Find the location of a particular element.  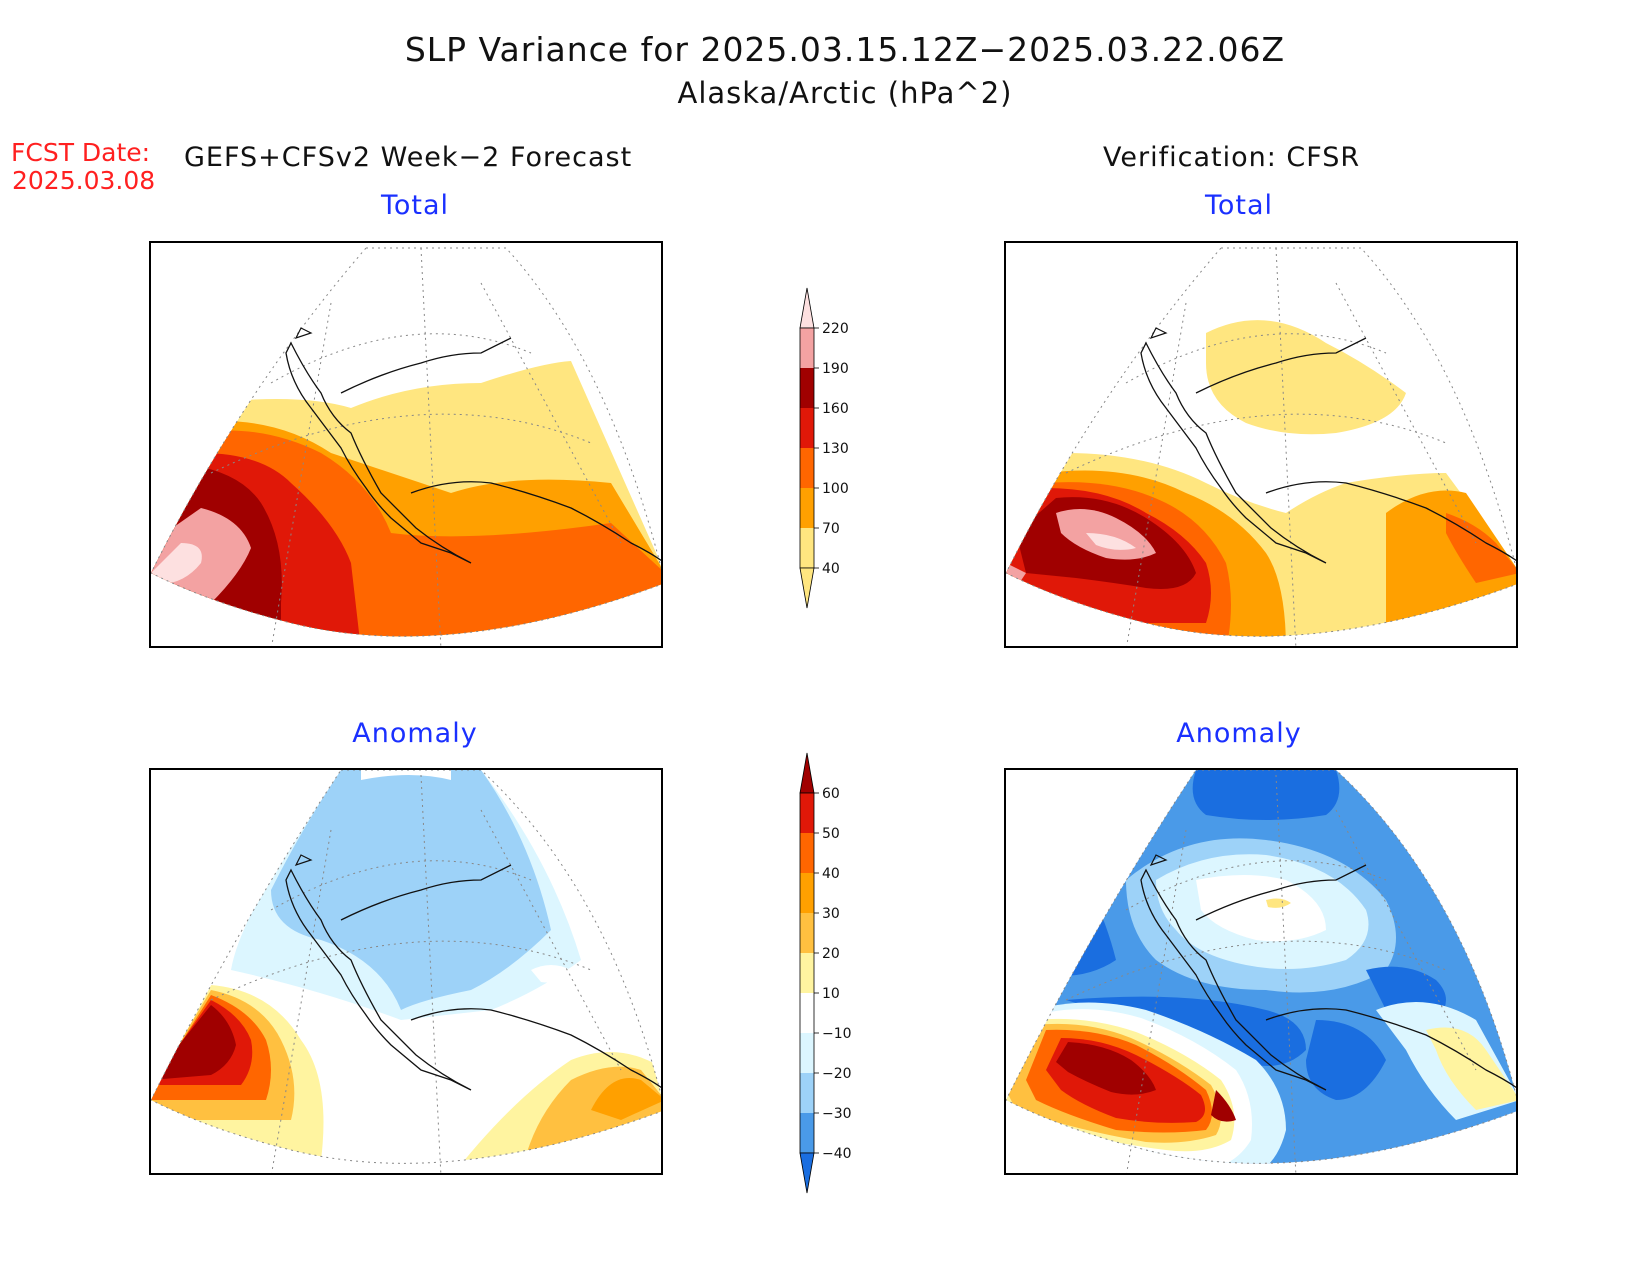

anomaly-colorbar-tick-label: 50 is located at coordinates (831, 834).